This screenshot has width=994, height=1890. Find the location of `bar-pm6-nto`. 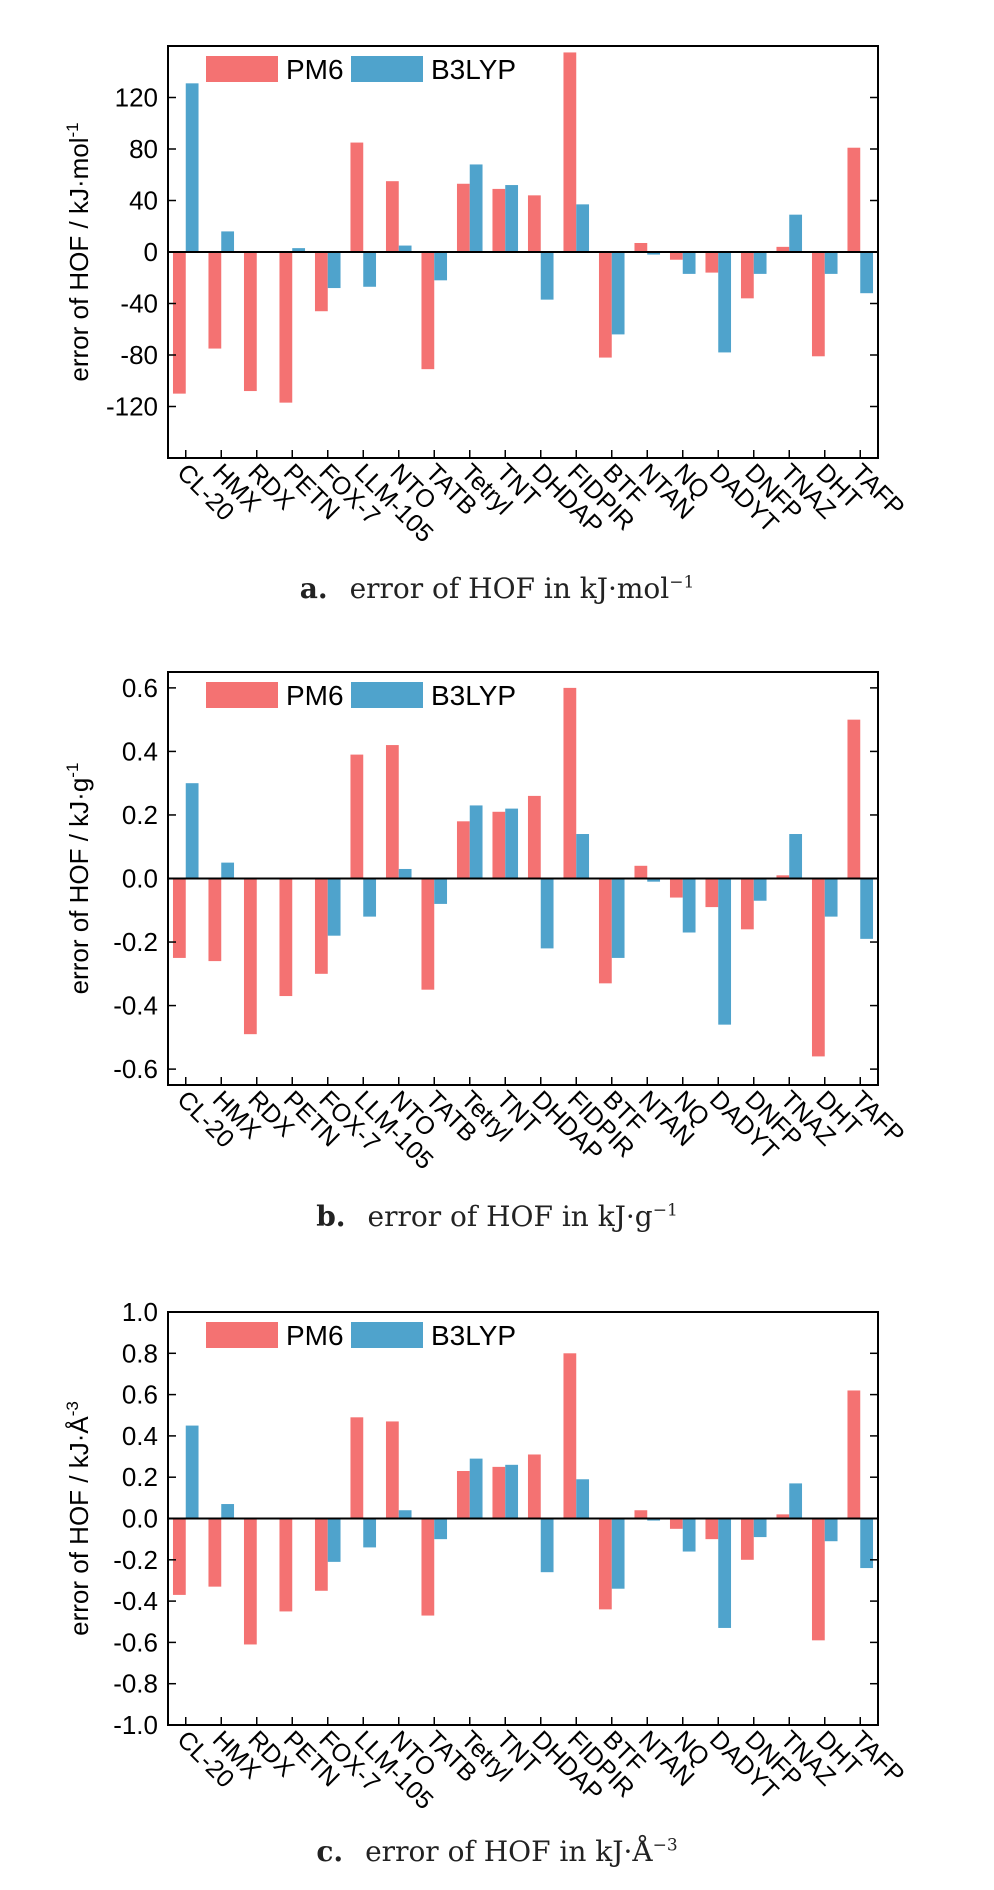

bar-pm6-nto is located at coordinates (392, 1470).